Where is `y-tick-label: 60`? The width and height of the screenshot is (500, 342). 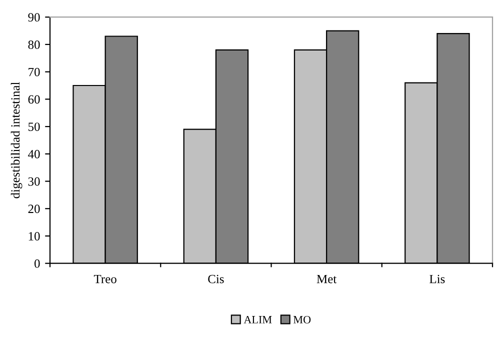 y-tick-label: 60 is located at coordinates (34, 99).